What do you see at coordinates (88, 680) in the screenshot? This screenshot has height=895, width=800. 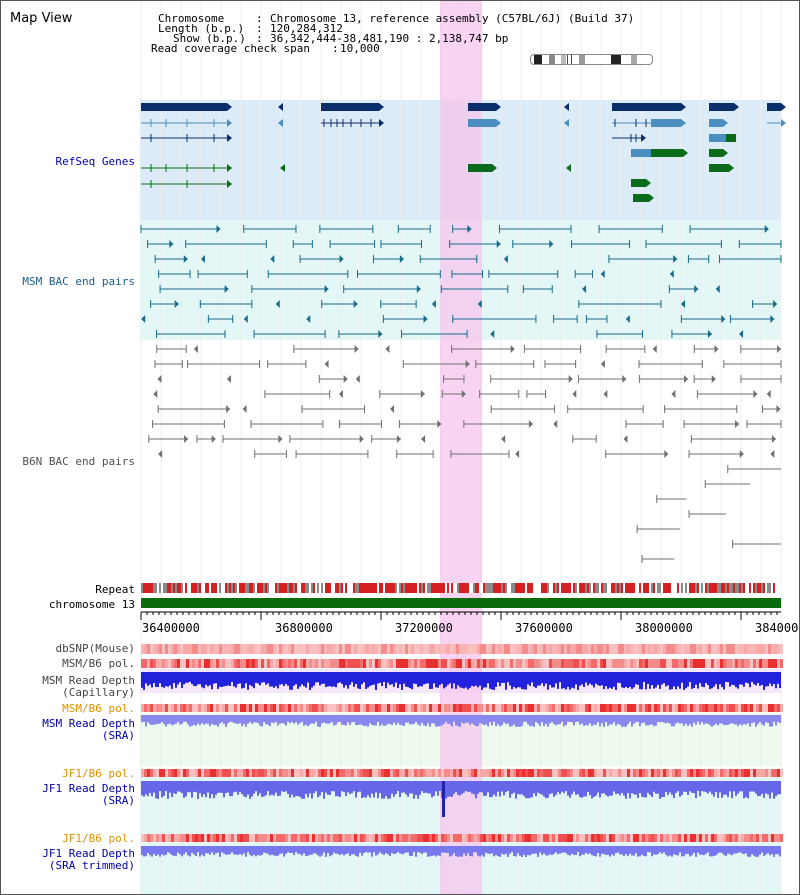 I see `msm-read-depth-capillary-label: MSM Read Depth` at bounding box center [88, 680].